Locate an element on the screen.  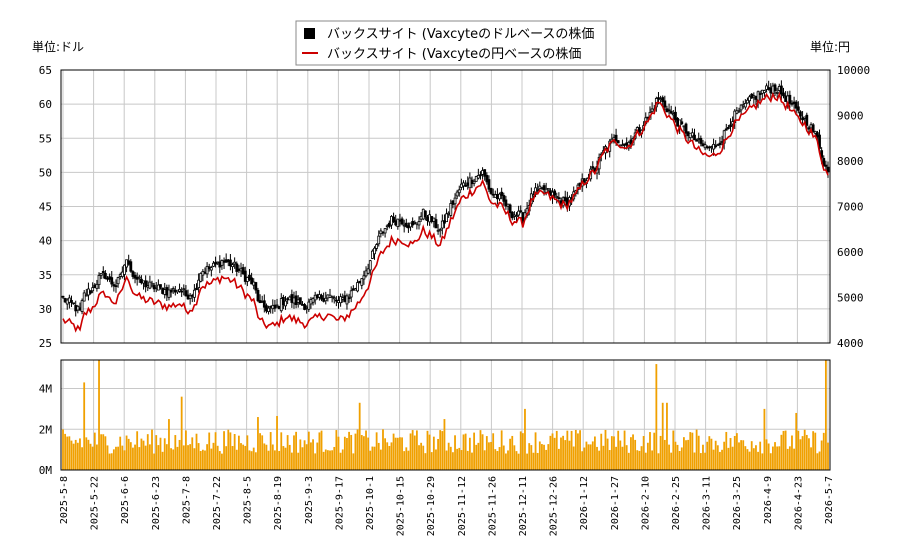
left-tick-label: 30 is located at coordinates (45, 309).